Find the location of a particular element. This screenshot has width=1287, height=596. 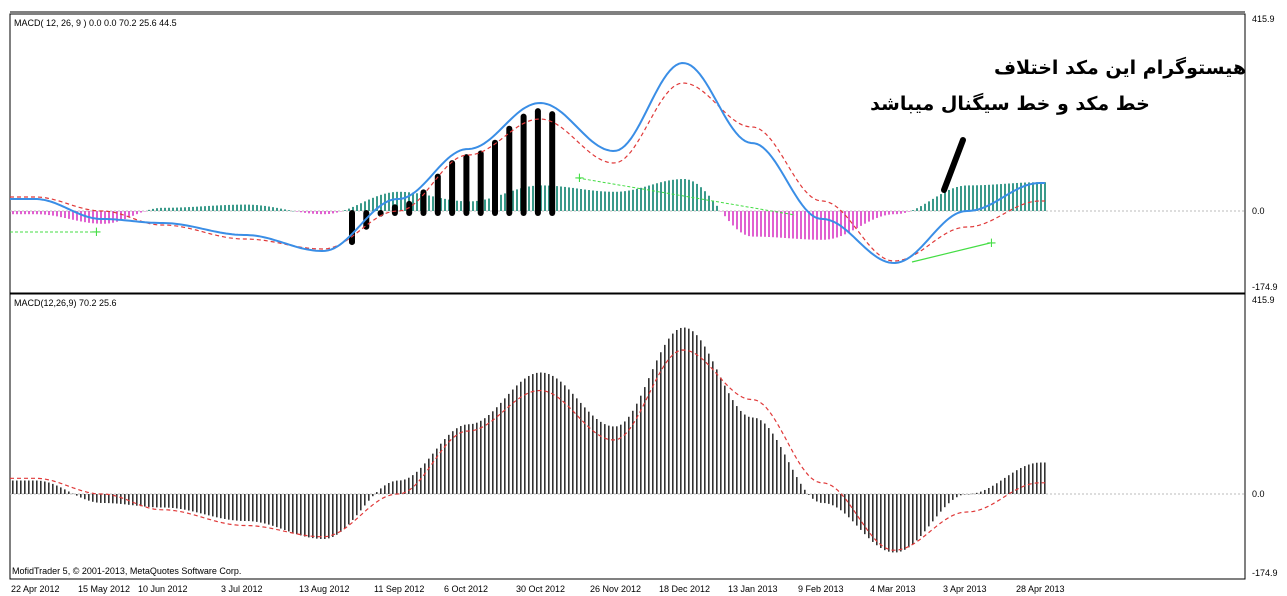

x-tick-label: 26 Nov 2012 is located at coordinates (615, 589).